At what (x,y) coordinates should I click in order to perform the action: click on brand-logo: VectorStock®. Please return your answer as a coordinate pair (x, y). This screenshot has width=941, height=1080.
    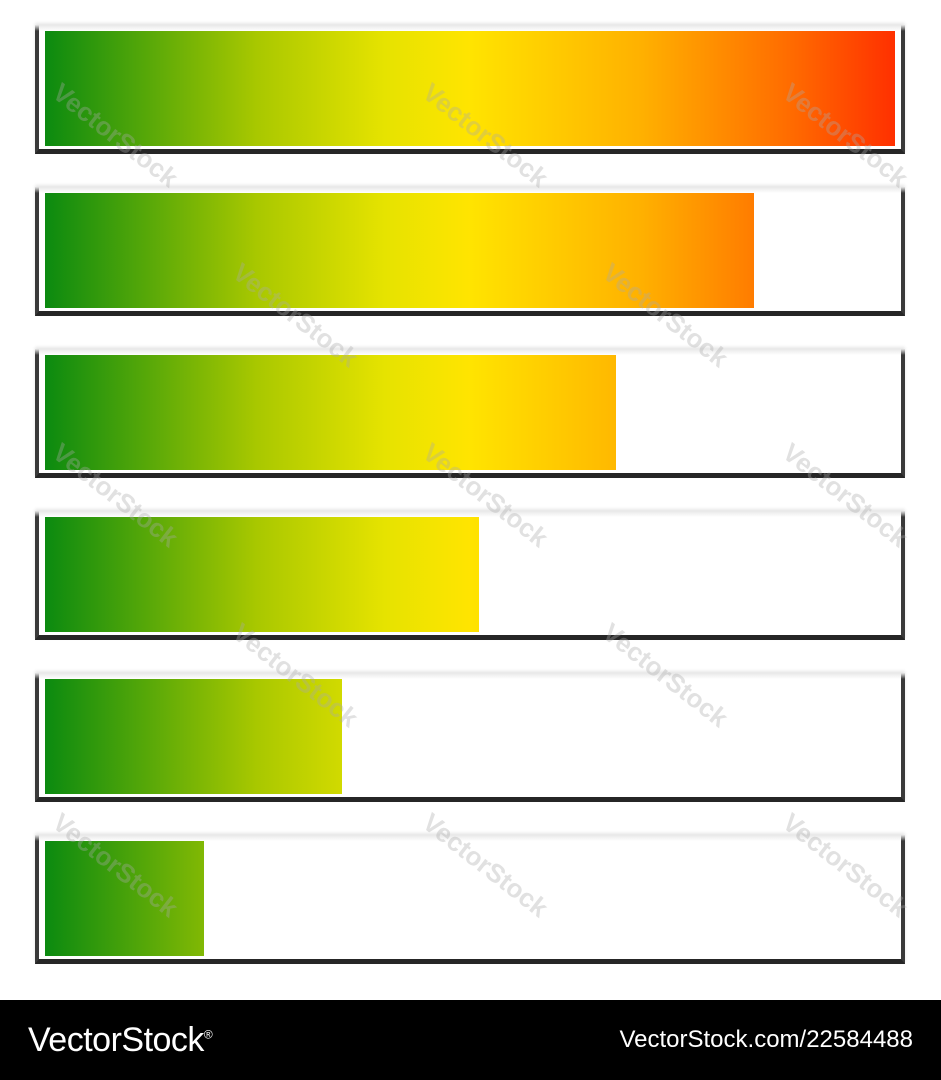
    Looking at the image, I should click on (120, 1040).